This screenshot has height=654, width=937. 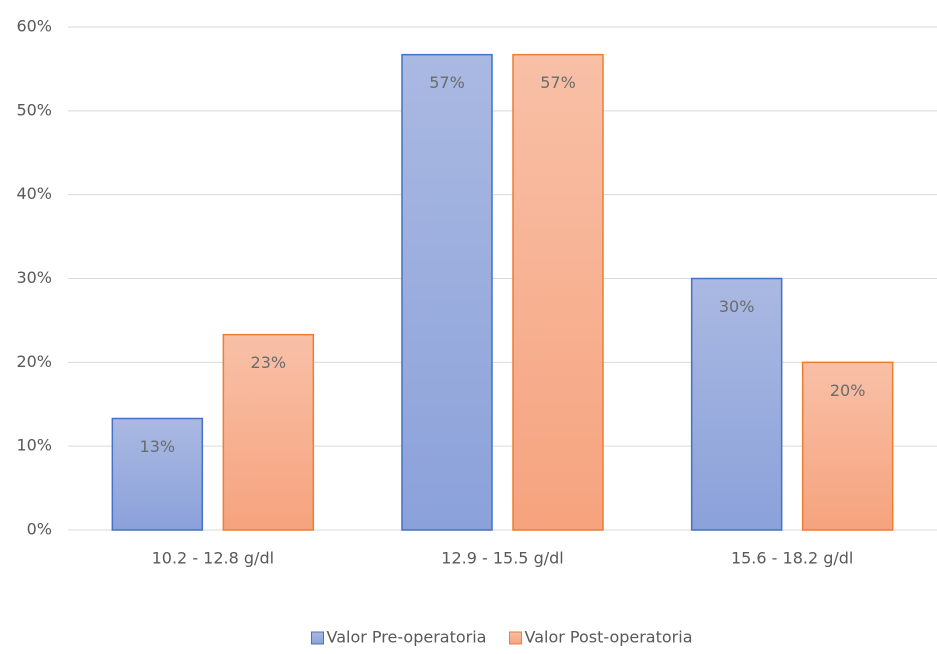 I want to click on data-label: 20%, so click(x=848, y=390).